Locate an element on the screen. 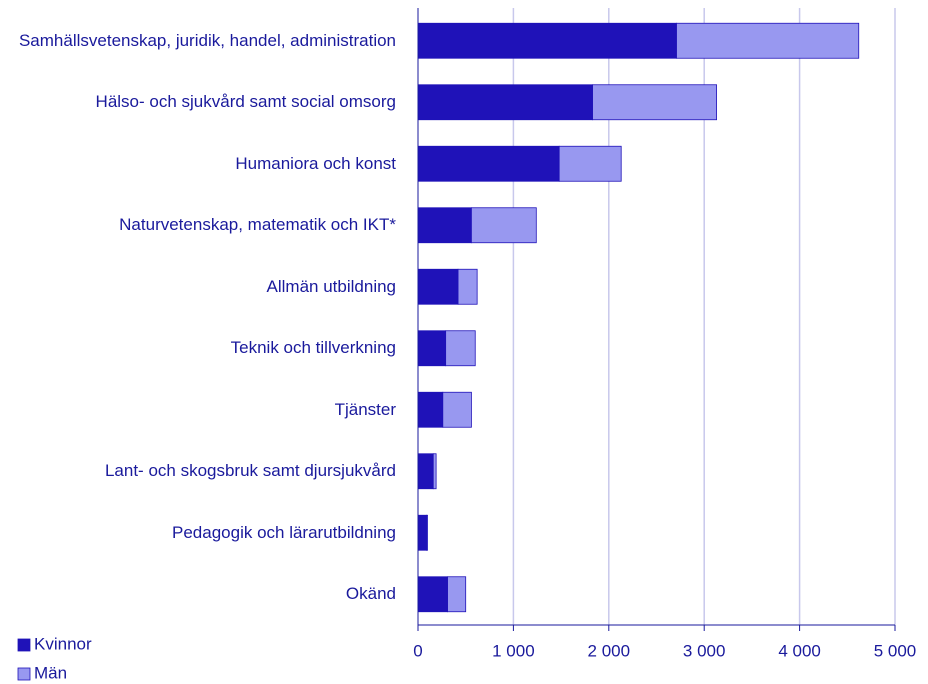  x-tick-label: 2 000 is located at coordinates (609, 650).